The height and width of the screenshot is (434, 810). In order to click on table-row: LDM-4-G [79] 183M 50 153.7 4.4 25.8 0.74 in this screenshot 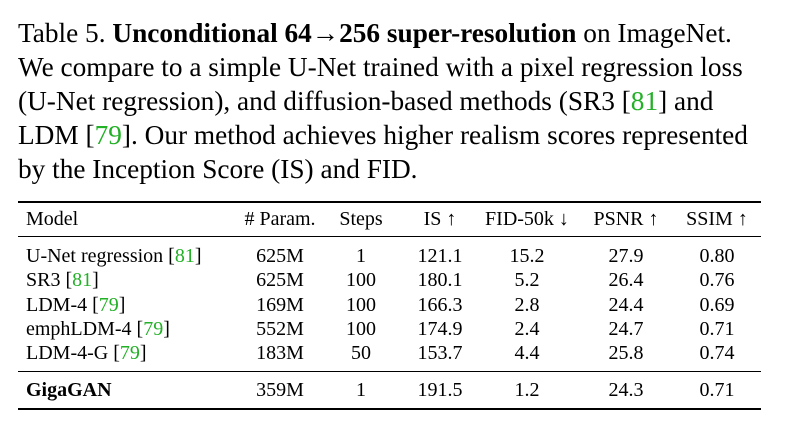, I will do `click(405, 353)`.